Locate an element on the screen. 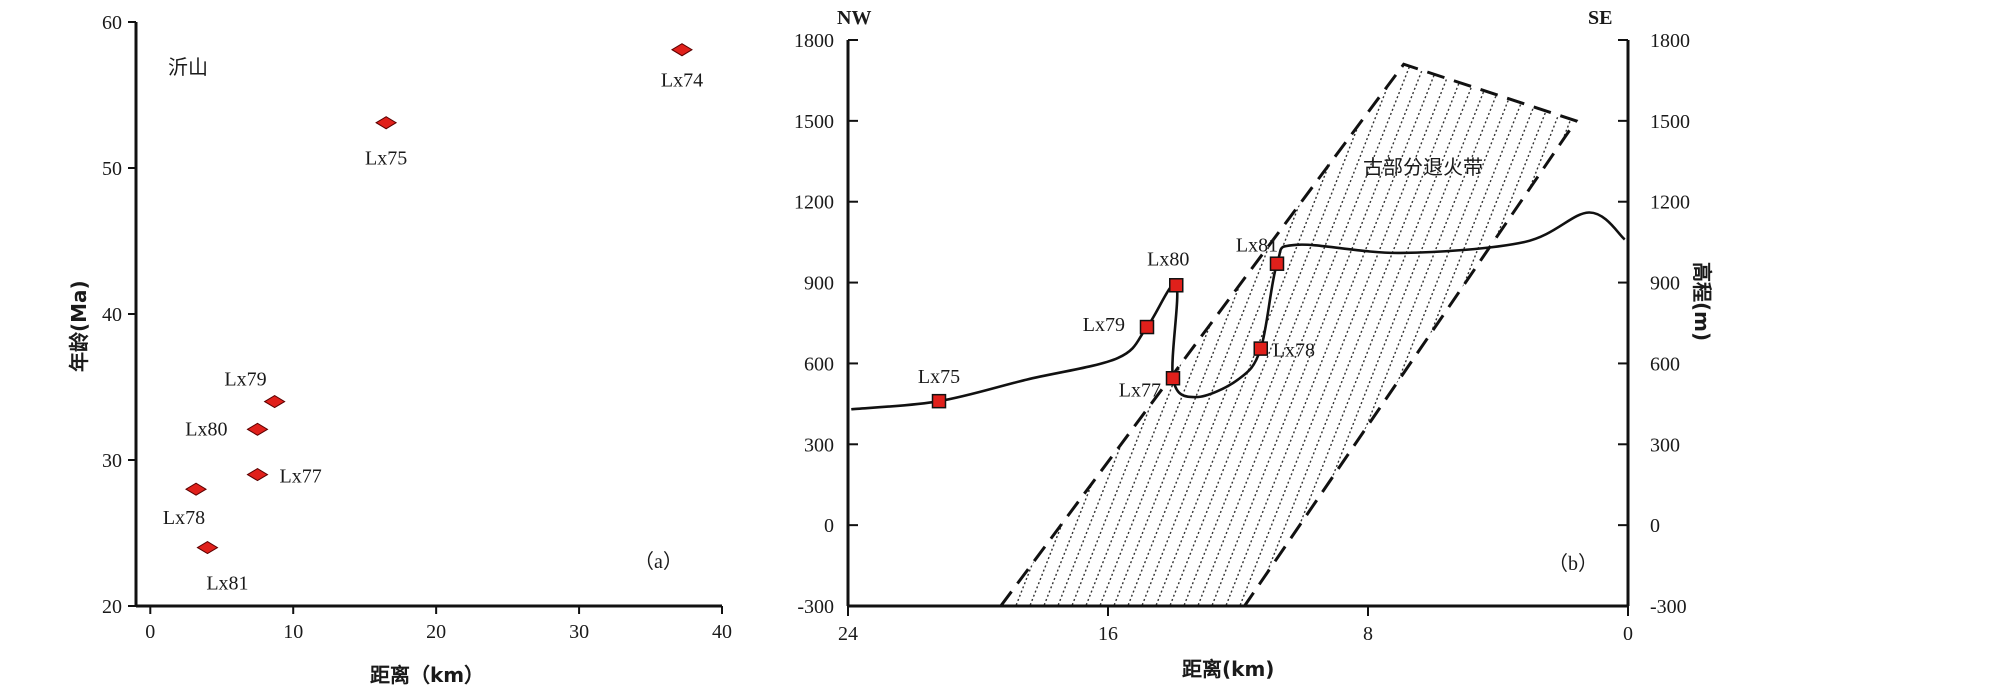  se-label: SE is located at coordinates (1600, 18).